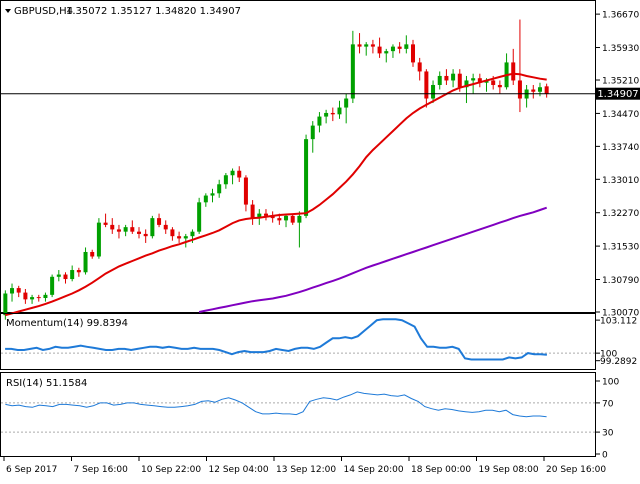 Image resolution: width=640 pixels, height=484 pixels. I want to click on rsi-tick-label: 0, so click(605, 456).